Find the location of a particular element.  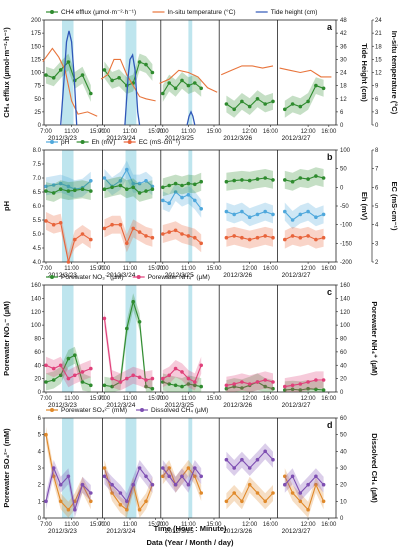

right-tick-label: 0 is located at coordinates (342, 519).